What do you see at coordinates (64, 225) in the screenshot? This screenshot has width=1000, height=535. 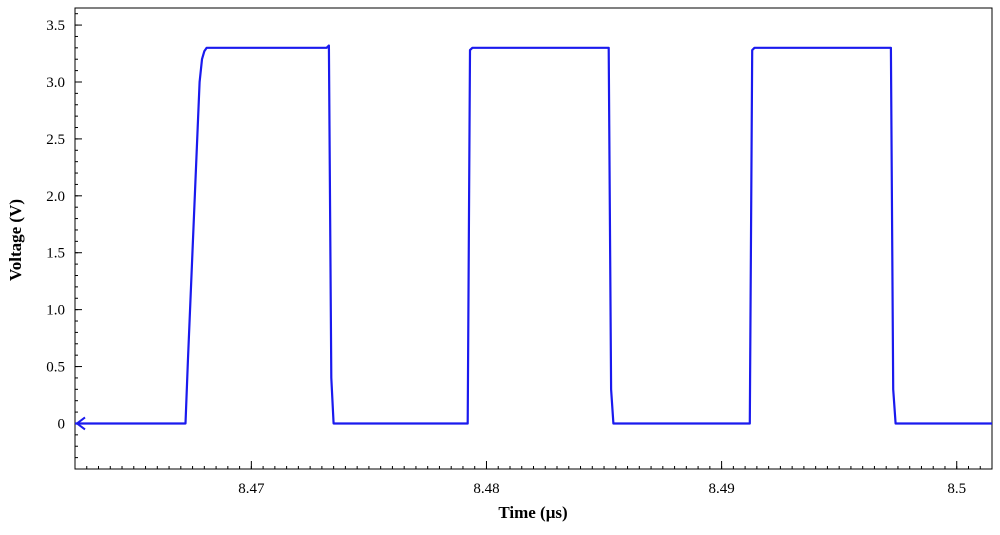 I see `y-ticks: 0 0.5 1.0 1.5 2.0 2.5 3.0 3.5` at bounding box center [64, 225].